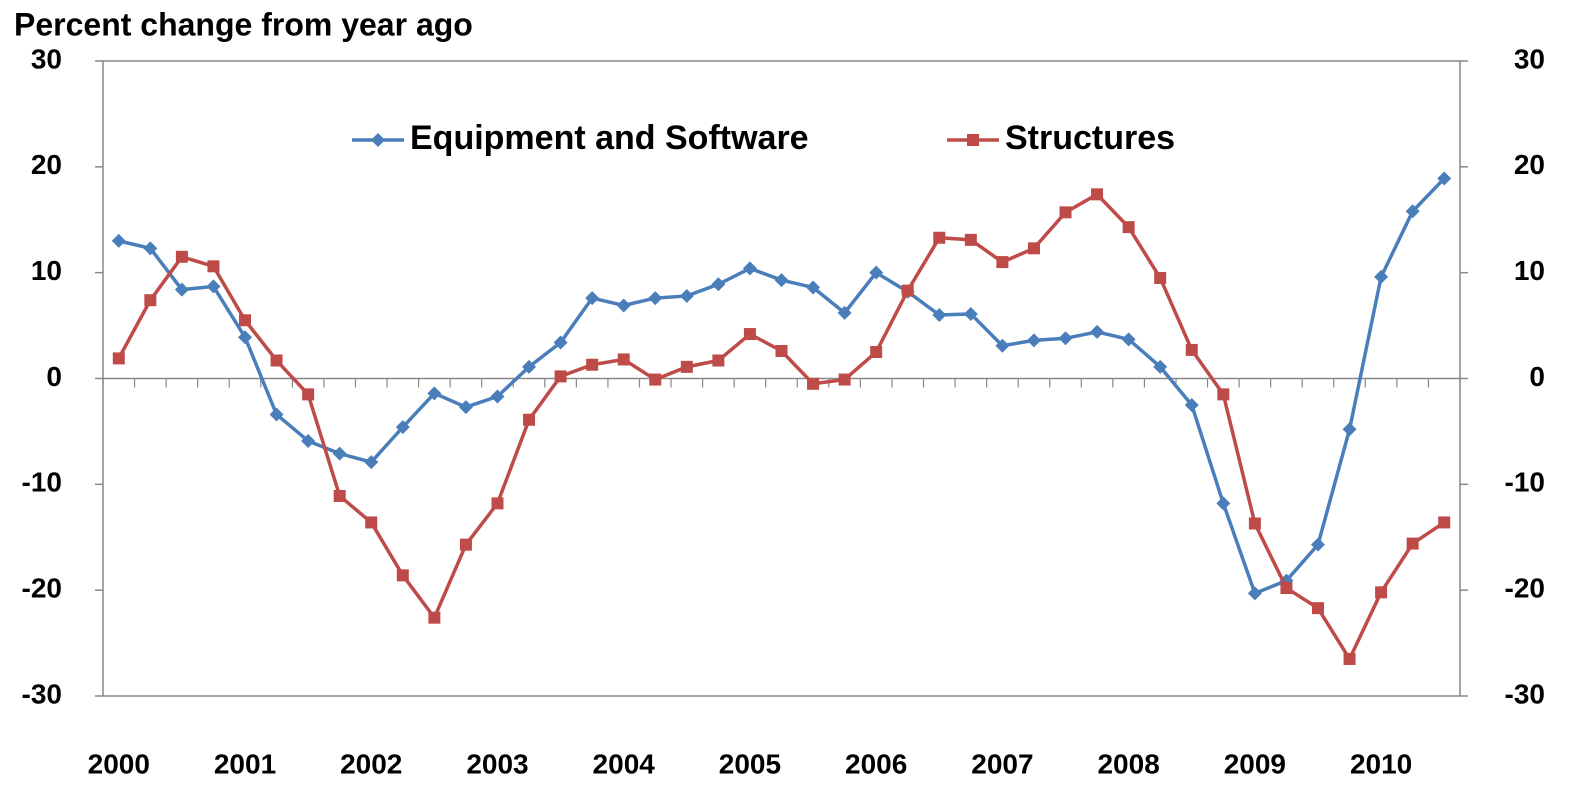  What do you see at coordinates (624, 763) in the screenshot?
I see `x-tick-label: 2004` at bounding box center [624, 763].